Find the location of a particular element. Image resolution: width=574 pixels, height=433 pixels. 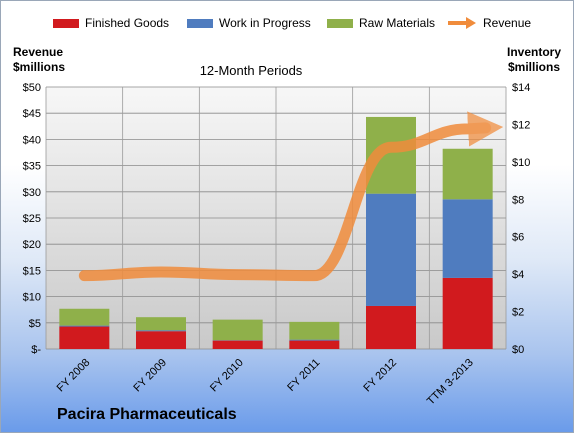

legend-finished-goods-label: Finished Goods is located at coordinates (127, 23).